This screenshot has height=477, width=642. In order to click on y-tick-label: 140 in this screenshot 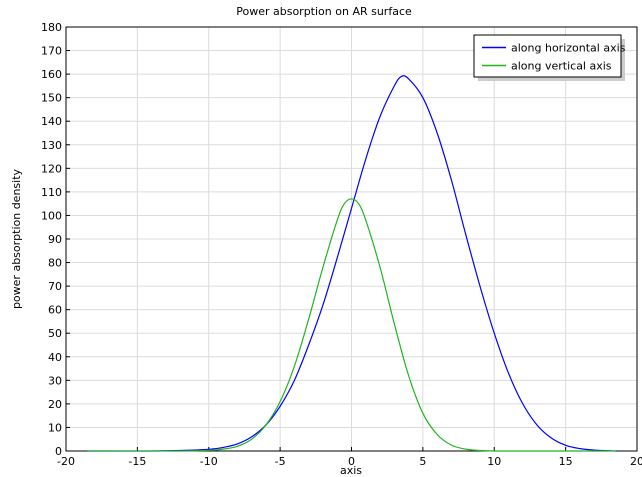, I will do `click(51, 121)`.